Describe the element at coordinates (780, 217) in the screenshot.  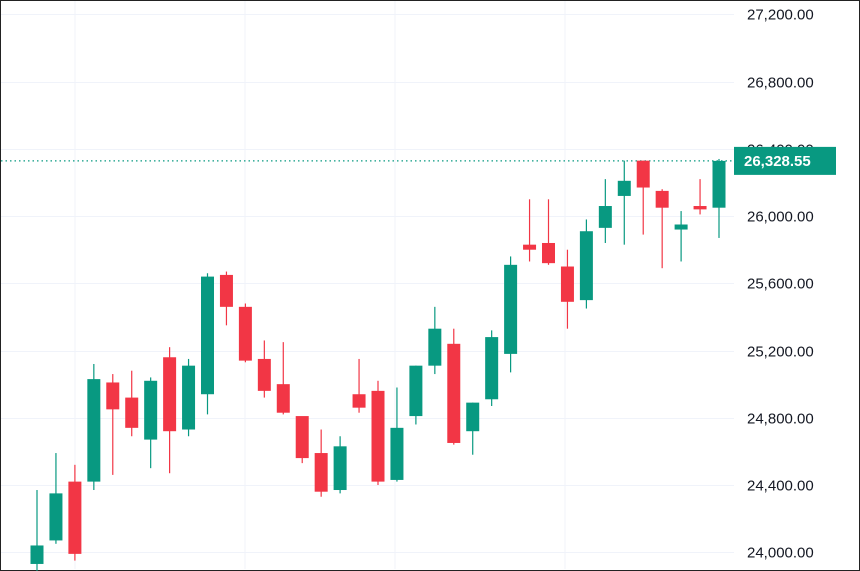
I see `y-tick-label: 26,000.00` at that location.